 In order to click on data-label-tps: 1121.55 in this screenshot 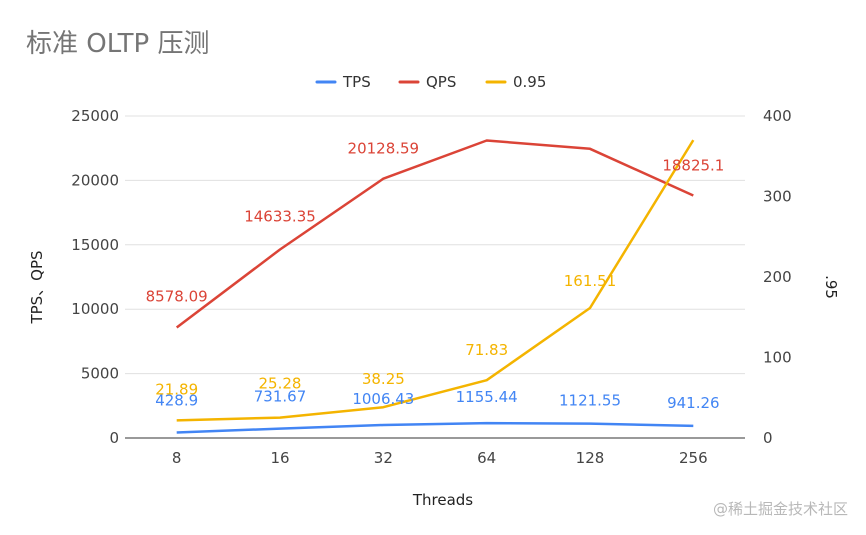, I will do `click(590, 401)`.